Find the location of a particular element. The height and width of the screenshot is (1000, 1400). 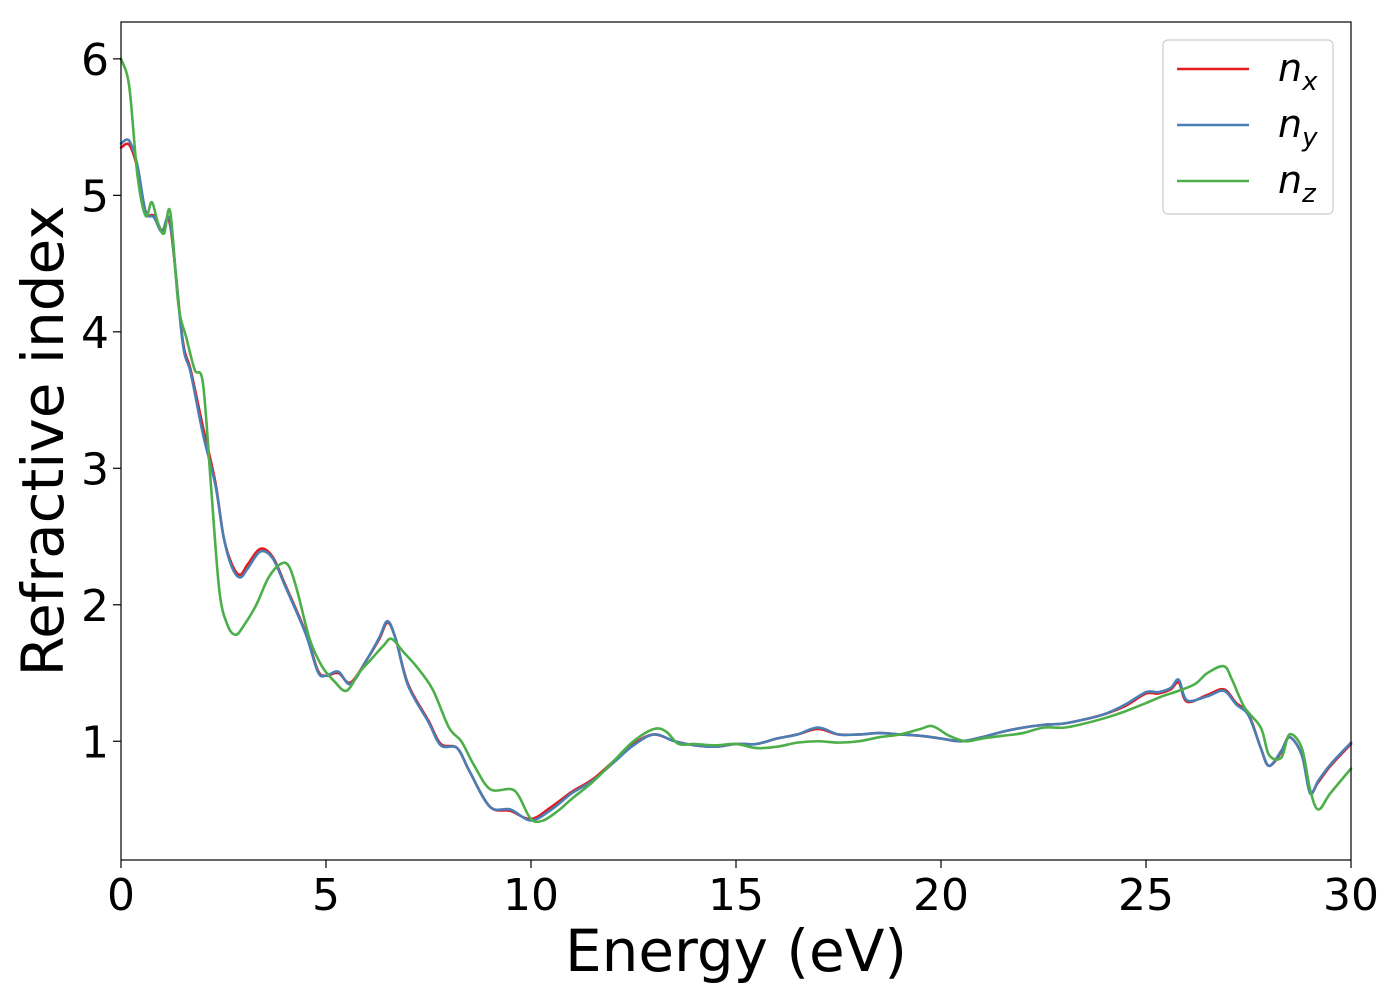

x-tick-label: 0 is located at coordinates (121, 895).